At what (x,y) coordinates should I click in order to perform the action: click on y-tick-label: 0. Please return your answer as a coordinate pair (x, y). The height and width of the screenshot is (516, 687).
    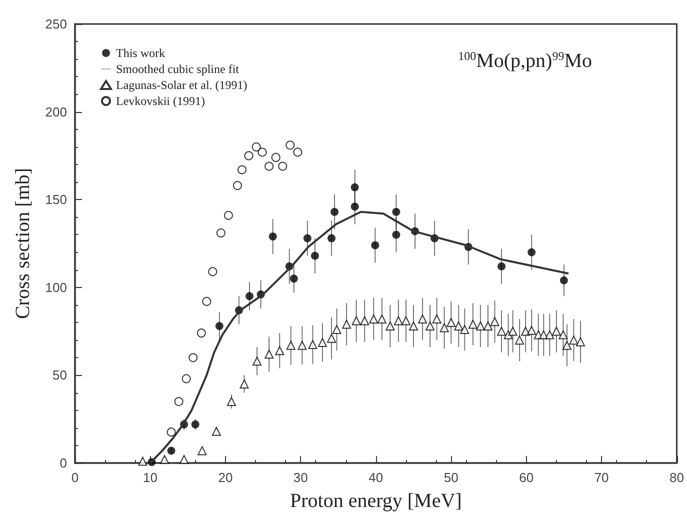
    Looking at the image, I should click on (63, 463).